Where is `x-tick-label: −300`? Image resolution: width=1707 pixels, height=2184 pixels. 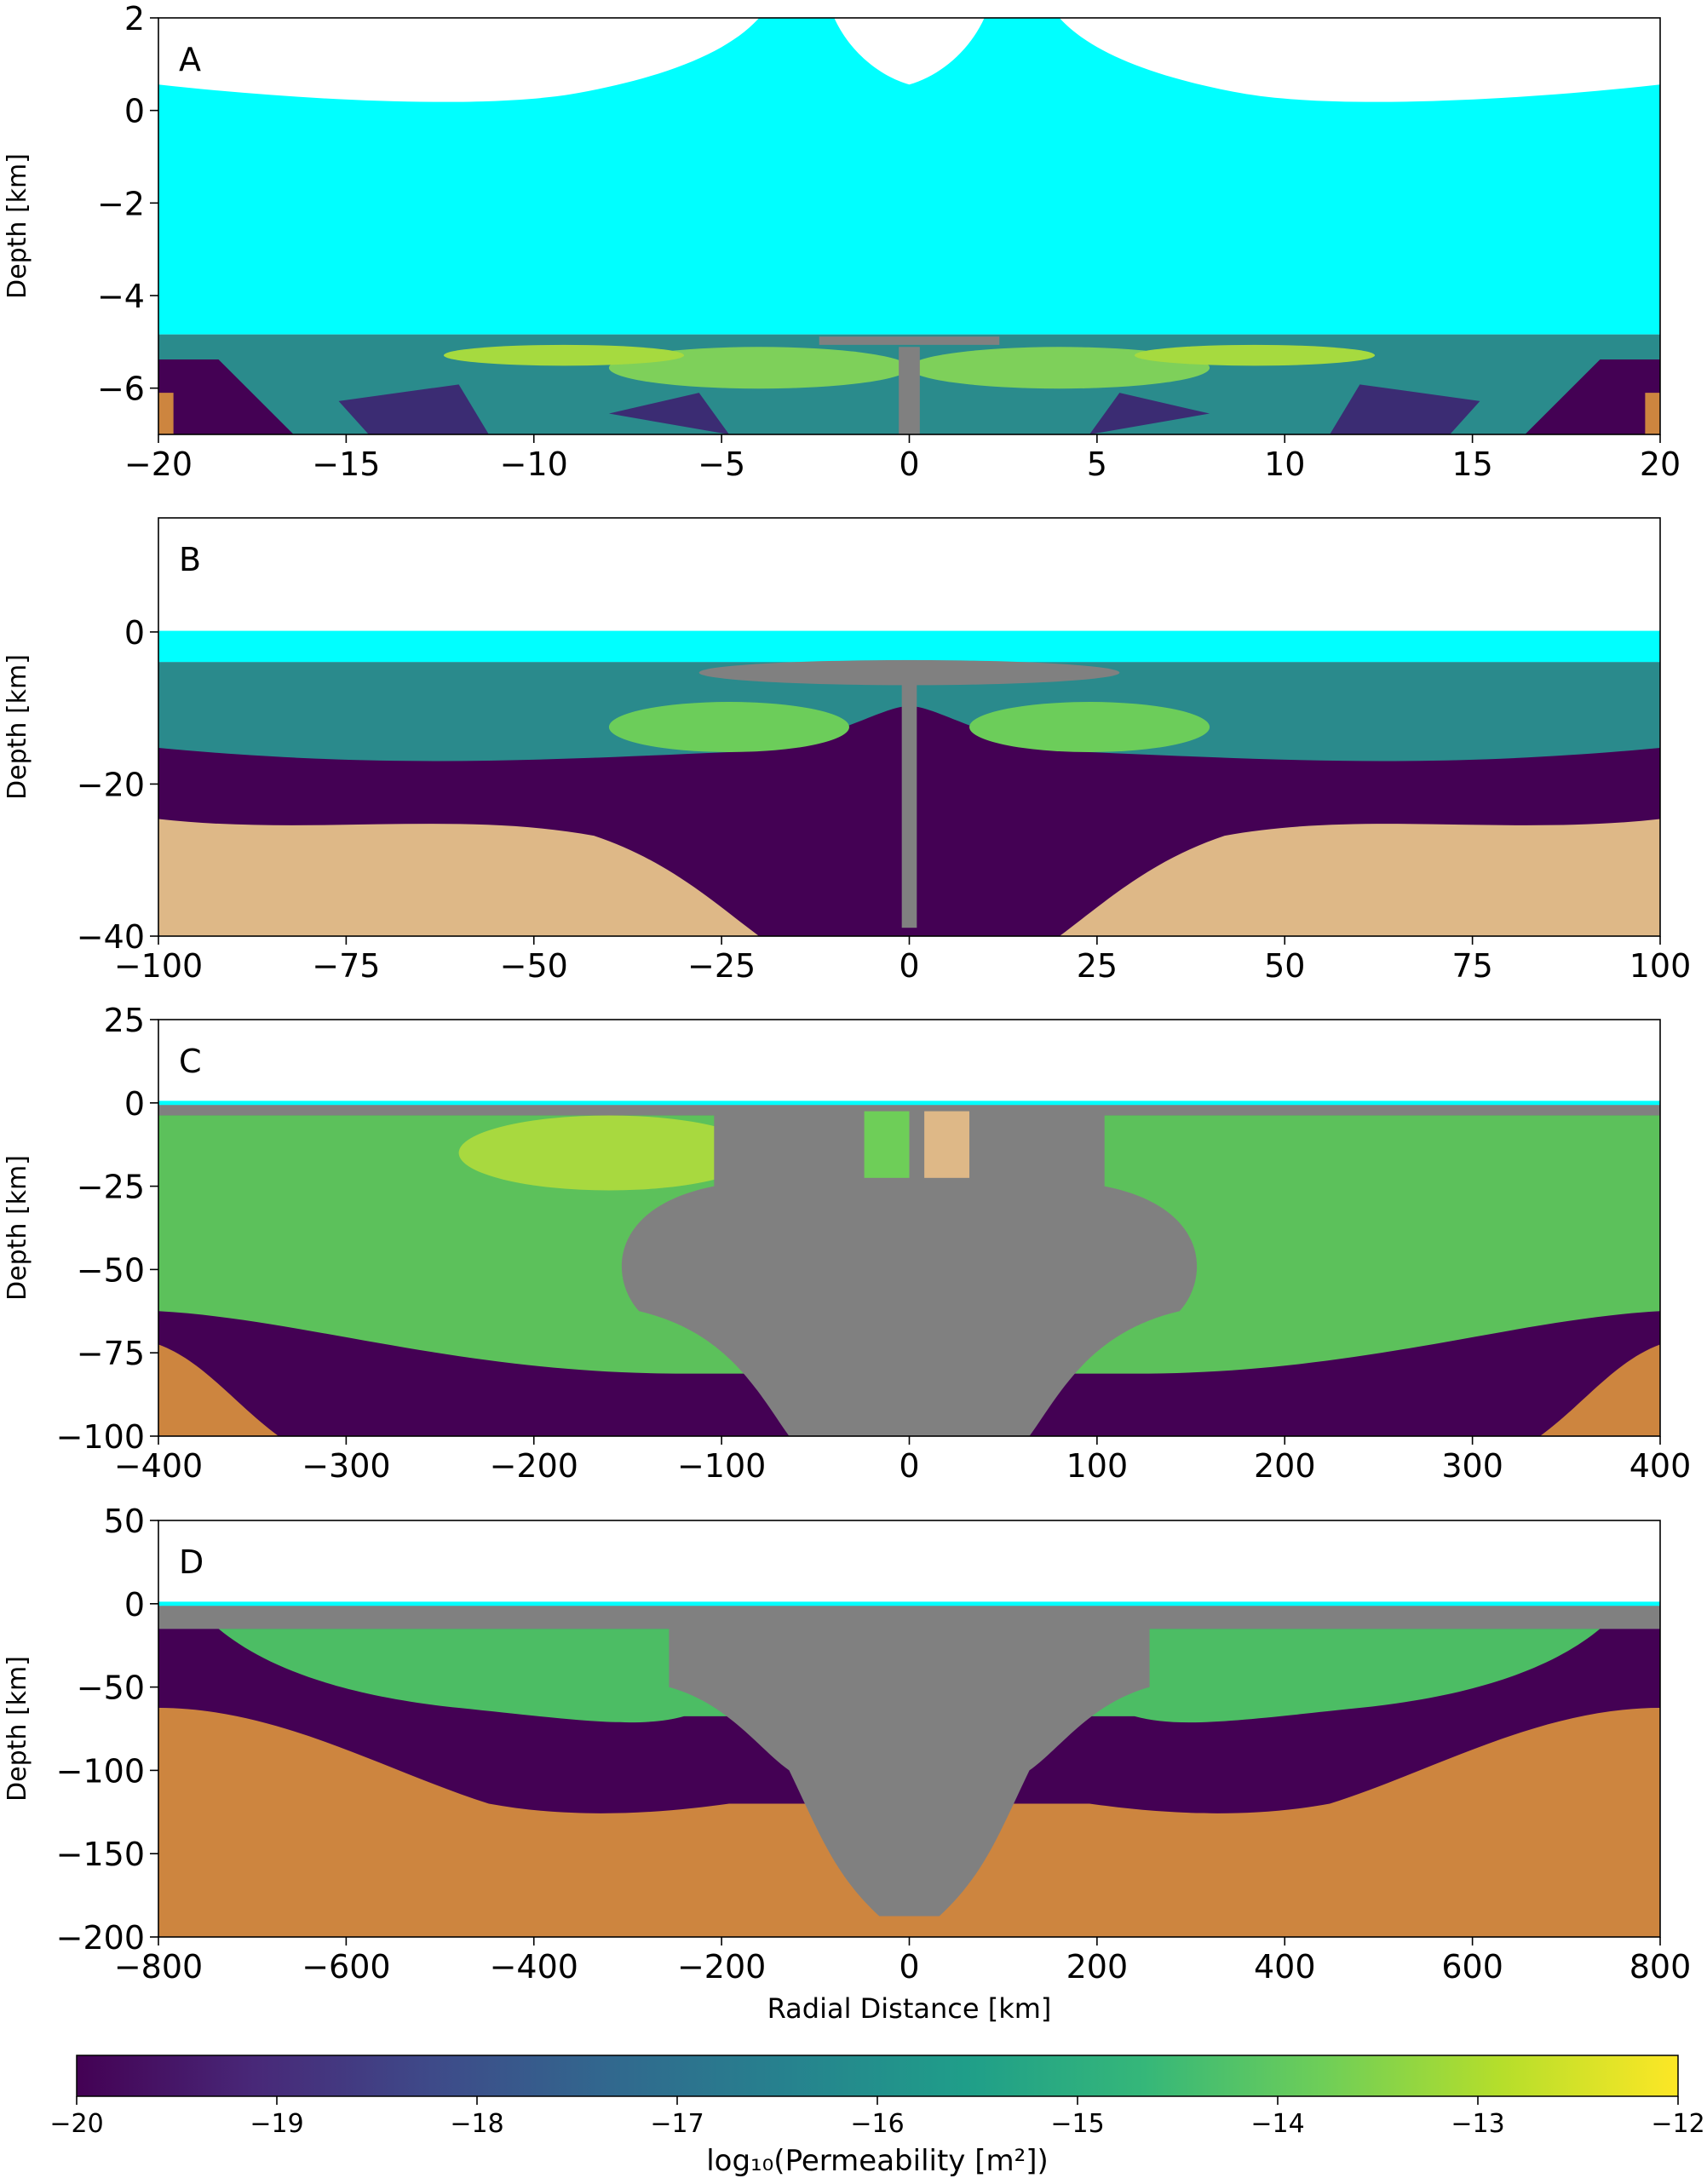 x-tick-label: −300 is located at coordinates (346, 1466).